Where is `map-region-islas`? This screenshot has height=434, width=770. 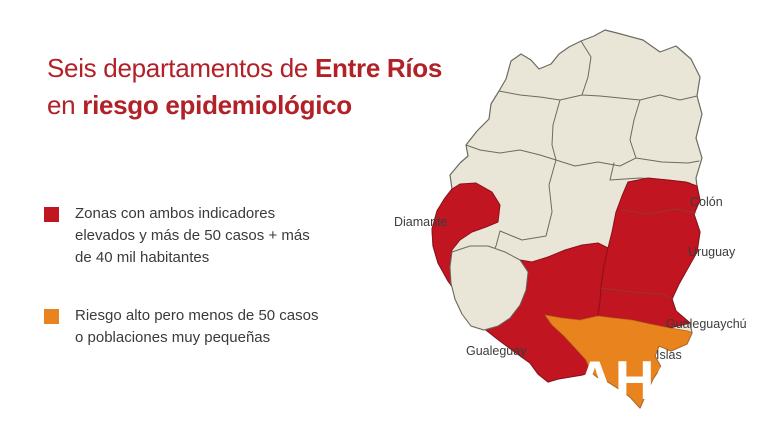
map-region-islas is located at coordinates (618, 361).